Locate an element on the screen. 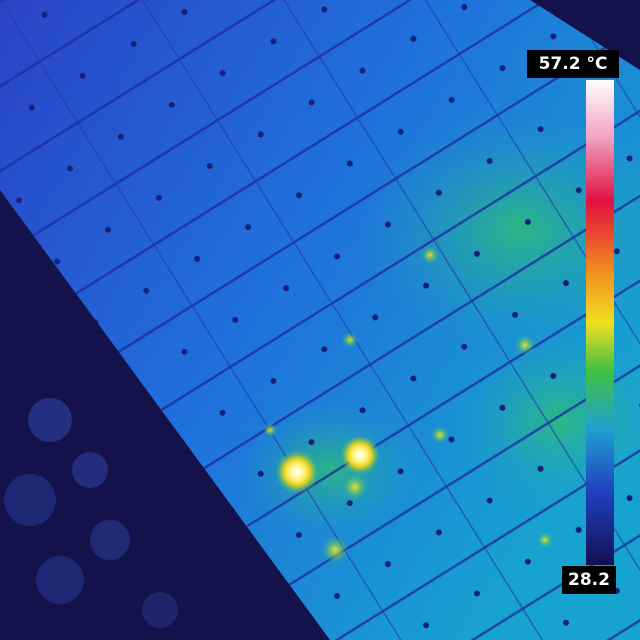 This screenshot has height=640, width=640. min-label-box is located at coordinates (589, 580).